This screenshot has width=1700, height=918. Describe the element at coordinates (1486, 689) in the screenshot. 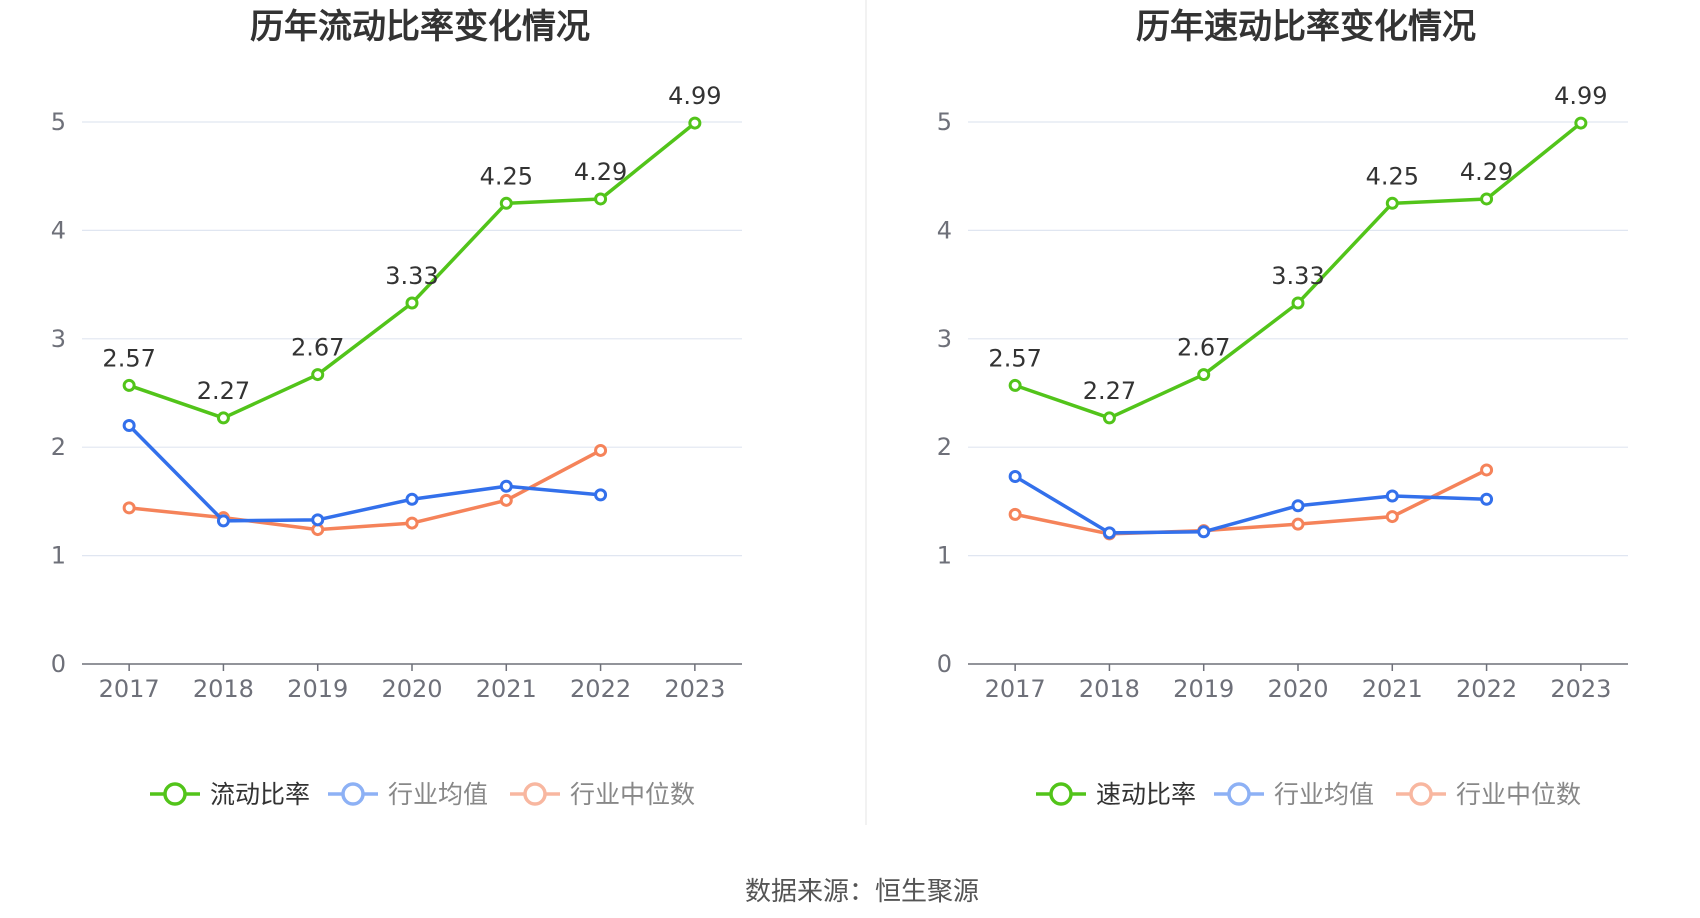

I see `x-tick-label: 2022` at that location.